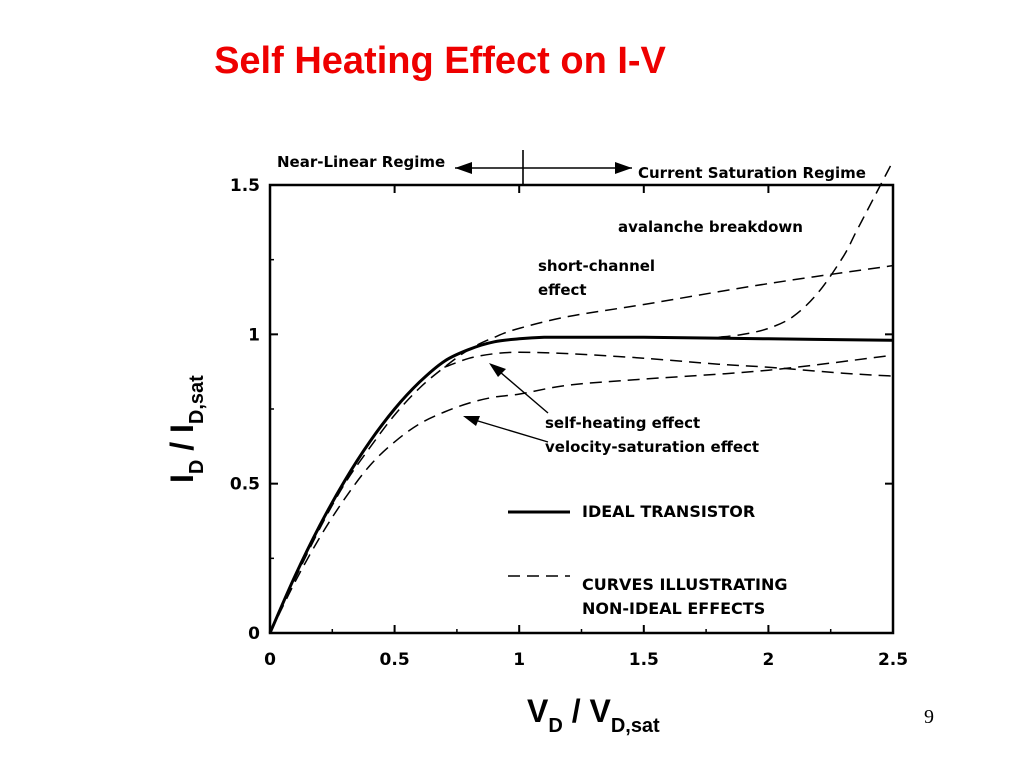  I want to click on page-number: 9, so click(929, 717).